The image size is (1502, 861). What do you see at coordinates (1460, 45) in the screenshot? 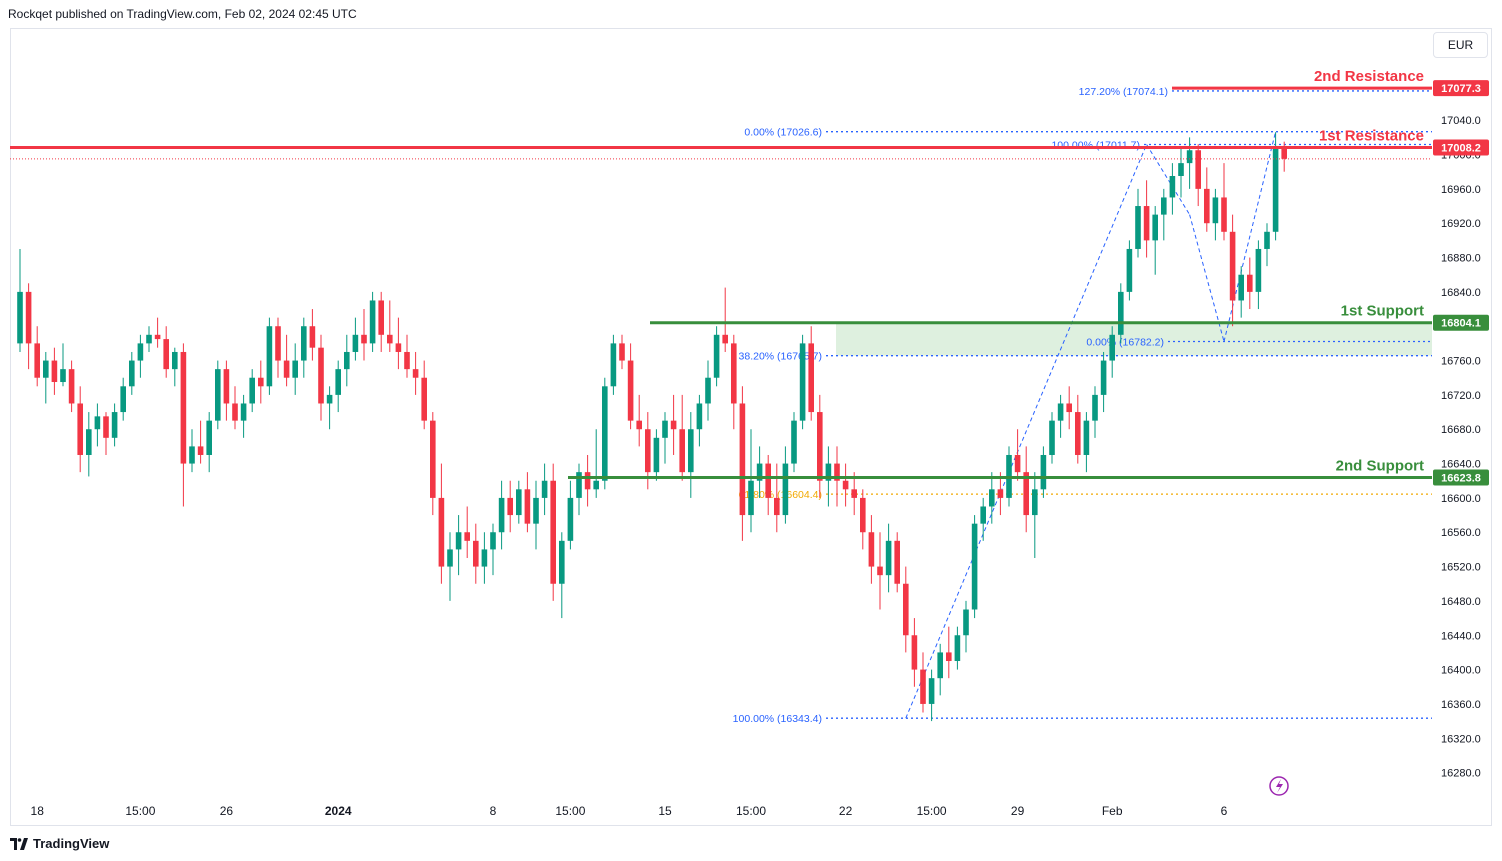
I see `currency-button: EUR` at bounding box center [1460, 45].